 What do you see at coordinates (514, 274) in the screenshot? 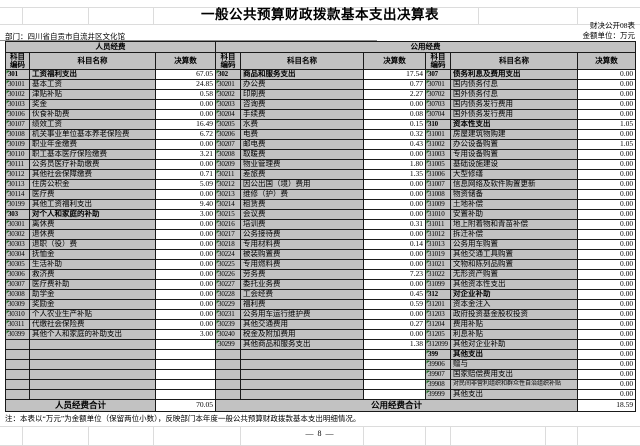
I see `subject-name-cell: 无形资产购置` at bounding box center [514, 274].